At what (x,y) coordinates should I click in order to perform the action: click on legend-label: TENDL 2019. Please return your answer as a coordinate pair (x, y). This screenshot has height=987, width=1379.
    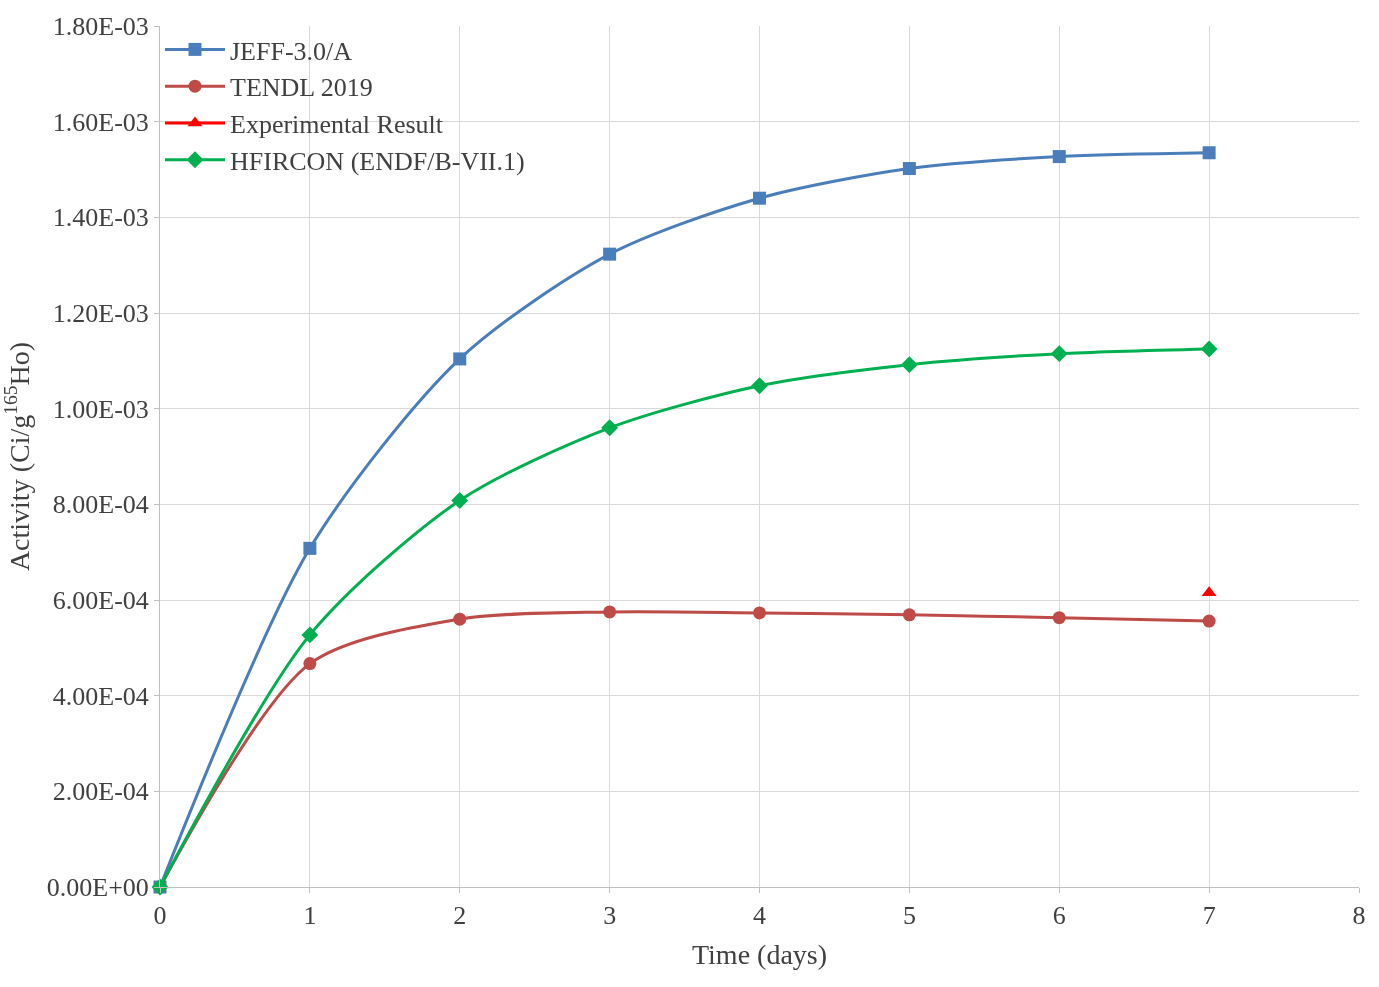
    Looking at the image, I should click on (301, 88).